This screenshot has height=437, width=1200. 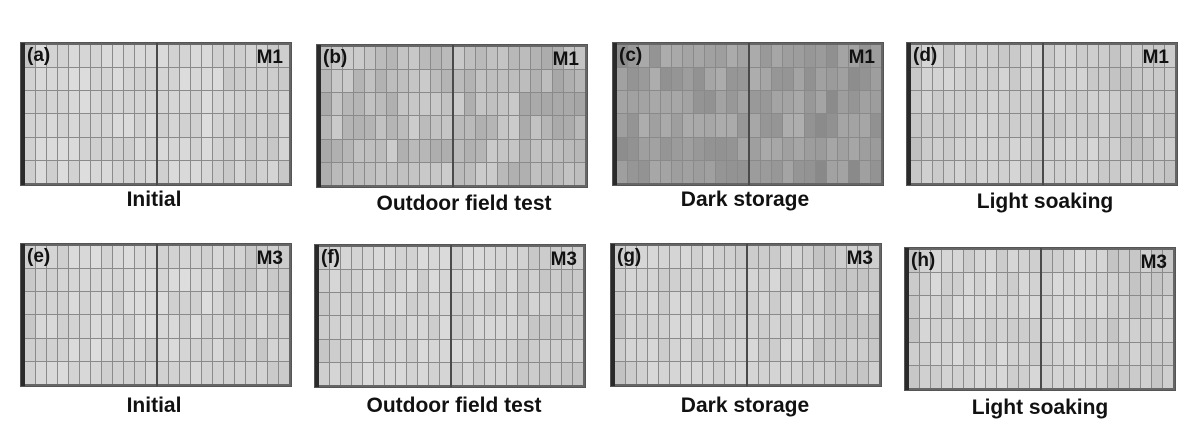 I want to click on caption-b: Outdoor field test, so click(x=464, y=203).